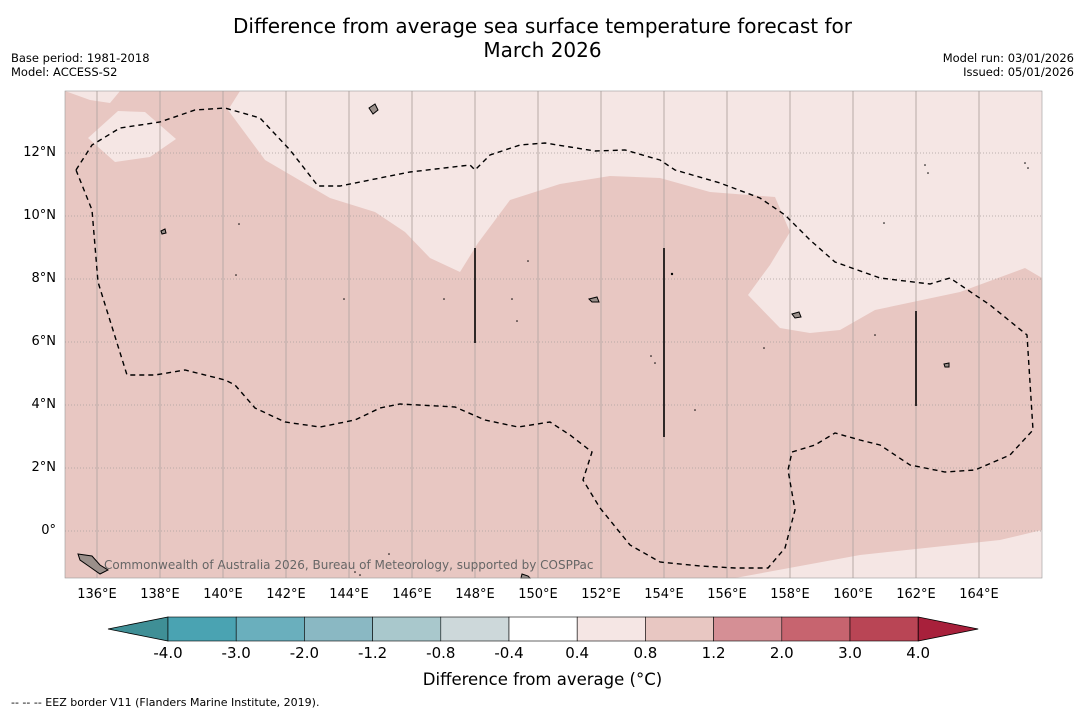 This screenshot has height=713, width=1085. I want to click on colorbar-label: 2.0, so click(781, 653).